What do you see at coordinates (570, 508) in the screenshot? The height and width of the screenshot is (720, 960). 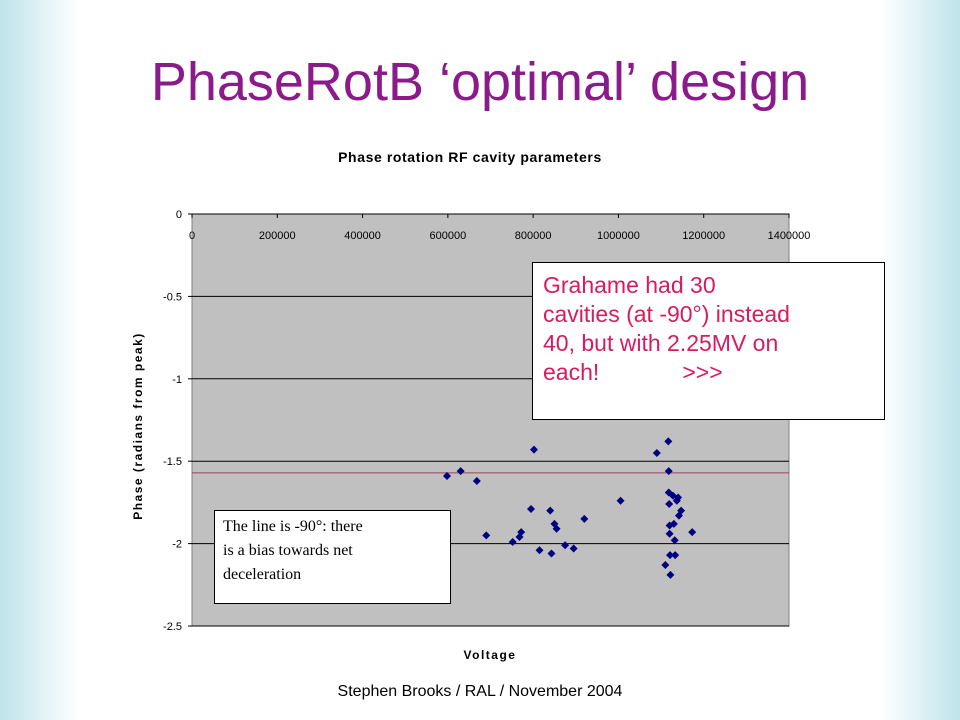 I see `data-points` at bounding box center [570, 508].